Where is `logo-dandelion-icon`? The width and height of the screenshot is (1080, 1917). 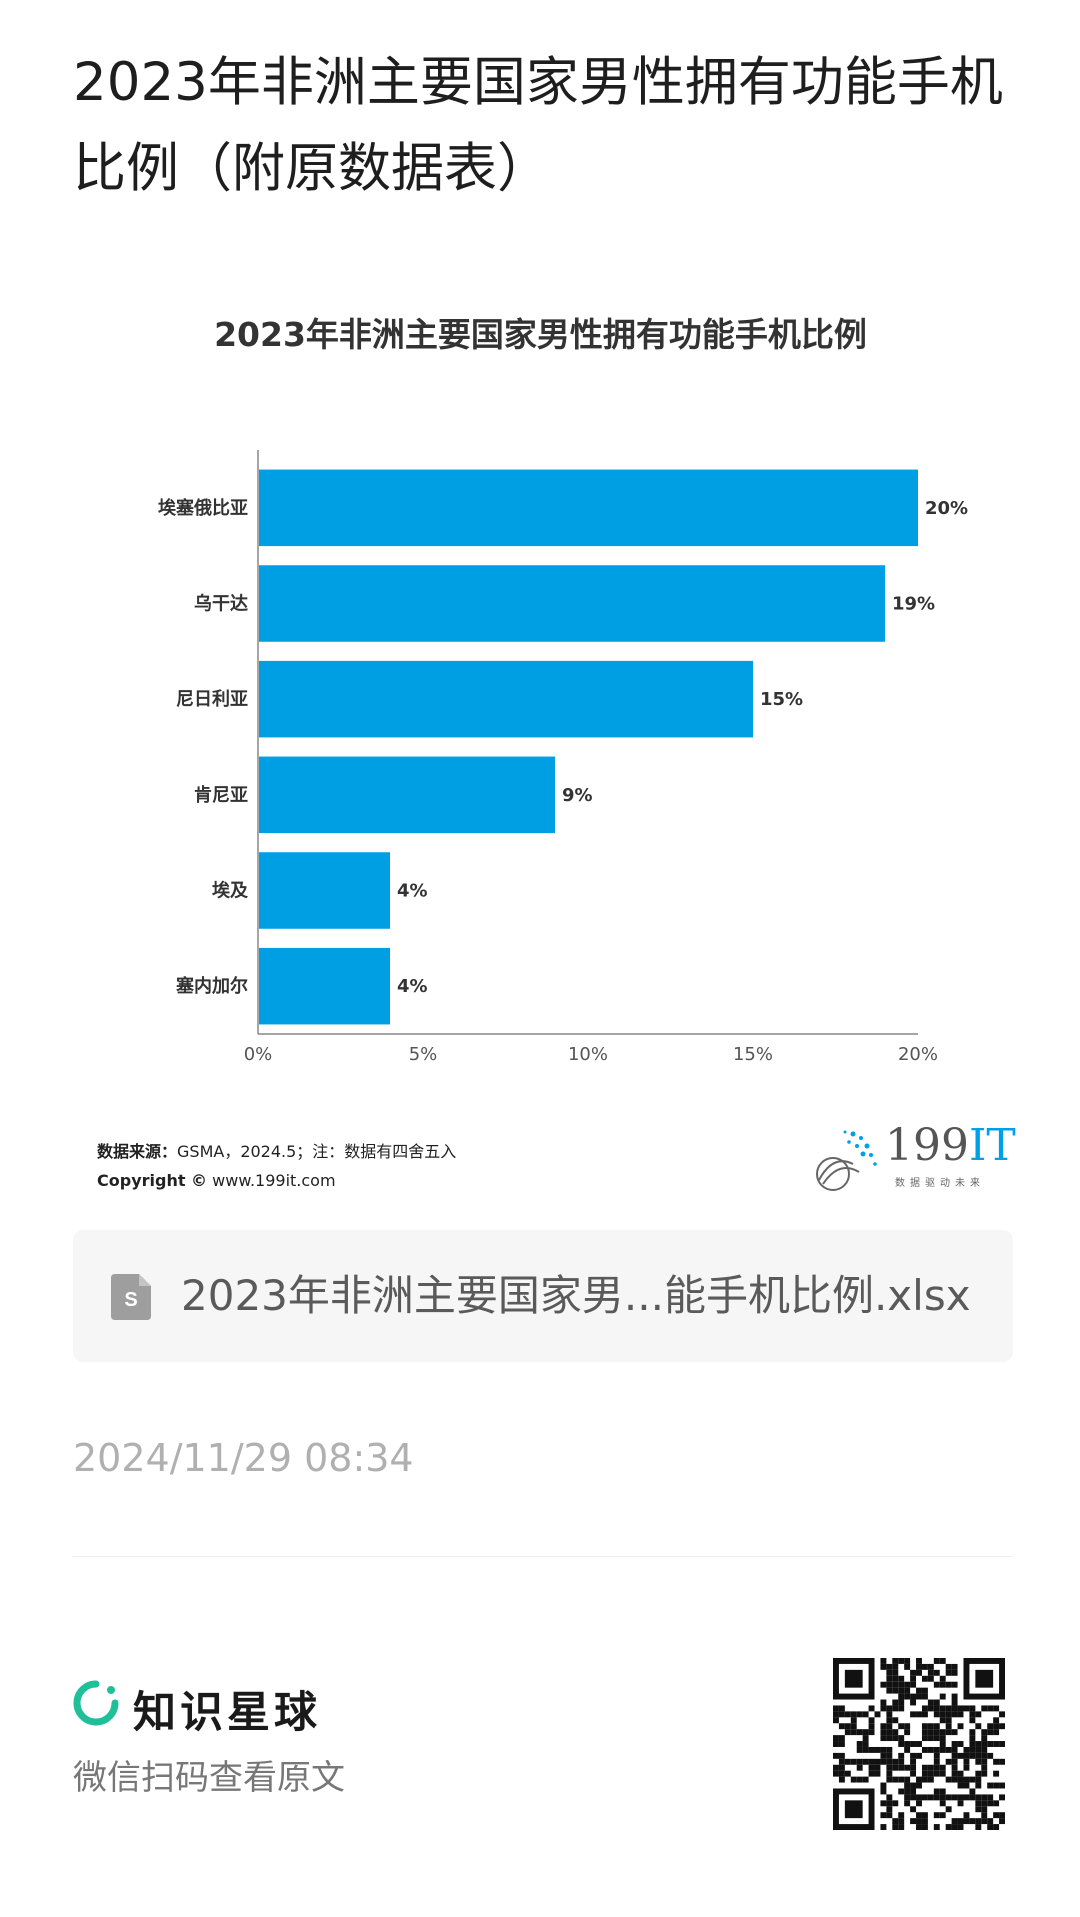 logo-dandelion-icon is located at coordinates (846, 1160).